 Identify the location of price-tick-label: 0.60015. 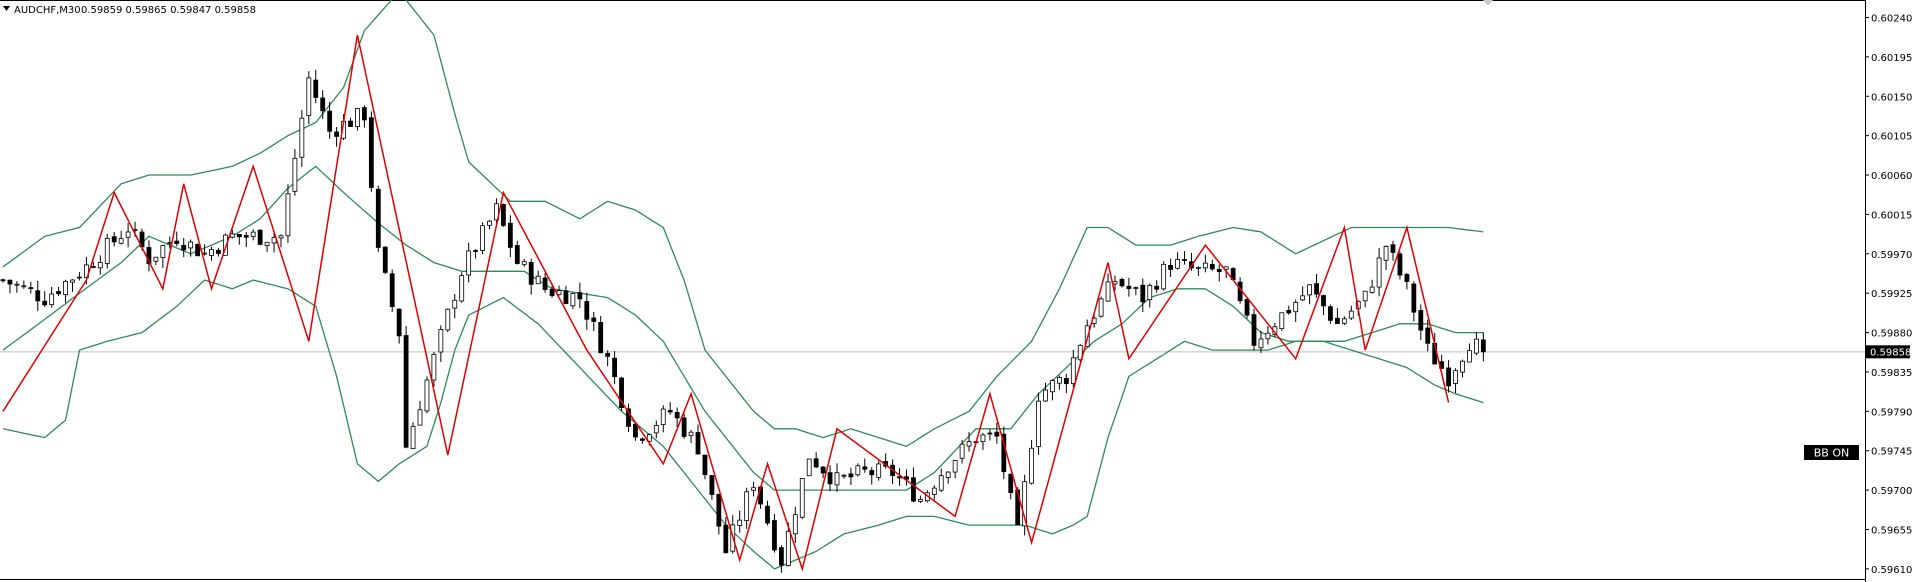
(1891, 215).